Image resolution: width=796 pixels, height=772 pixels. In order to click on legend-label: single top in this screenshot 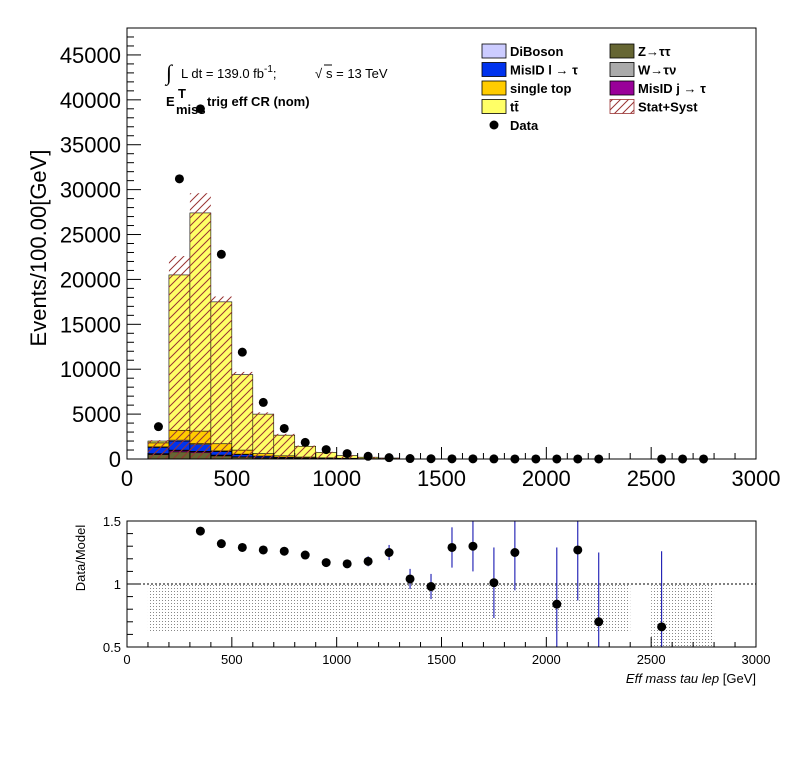, I will do `click(540, 88)`.